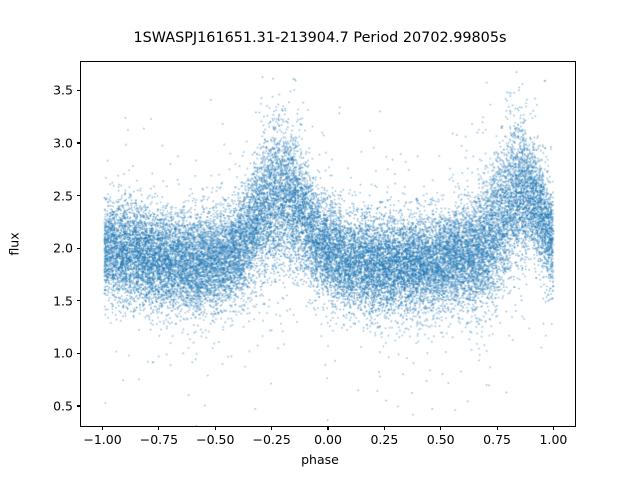  What do you see at coordinates (63, 143) in the screenshot?
I see `y-tick-label: 3.0` at bounding box center [63, 143].